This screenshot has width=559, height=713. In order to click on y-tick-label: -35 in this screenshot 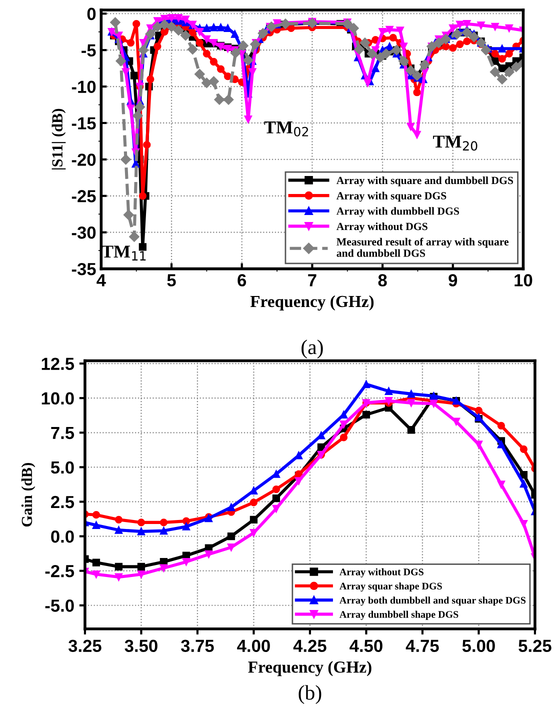, I will do `click(84, 269)`.